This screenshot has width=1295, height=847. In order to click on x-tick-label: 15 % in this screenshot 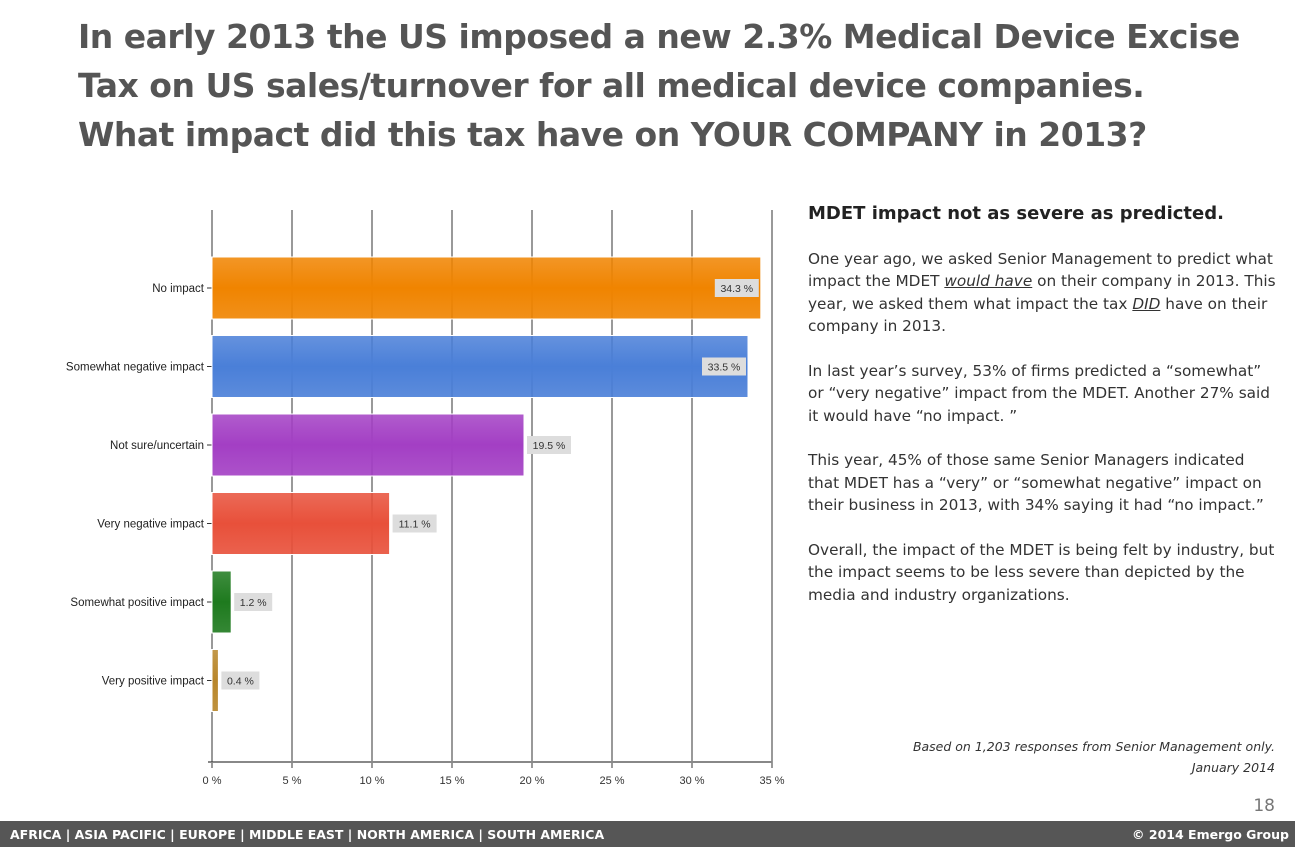, I will do `click(451, 781)`.